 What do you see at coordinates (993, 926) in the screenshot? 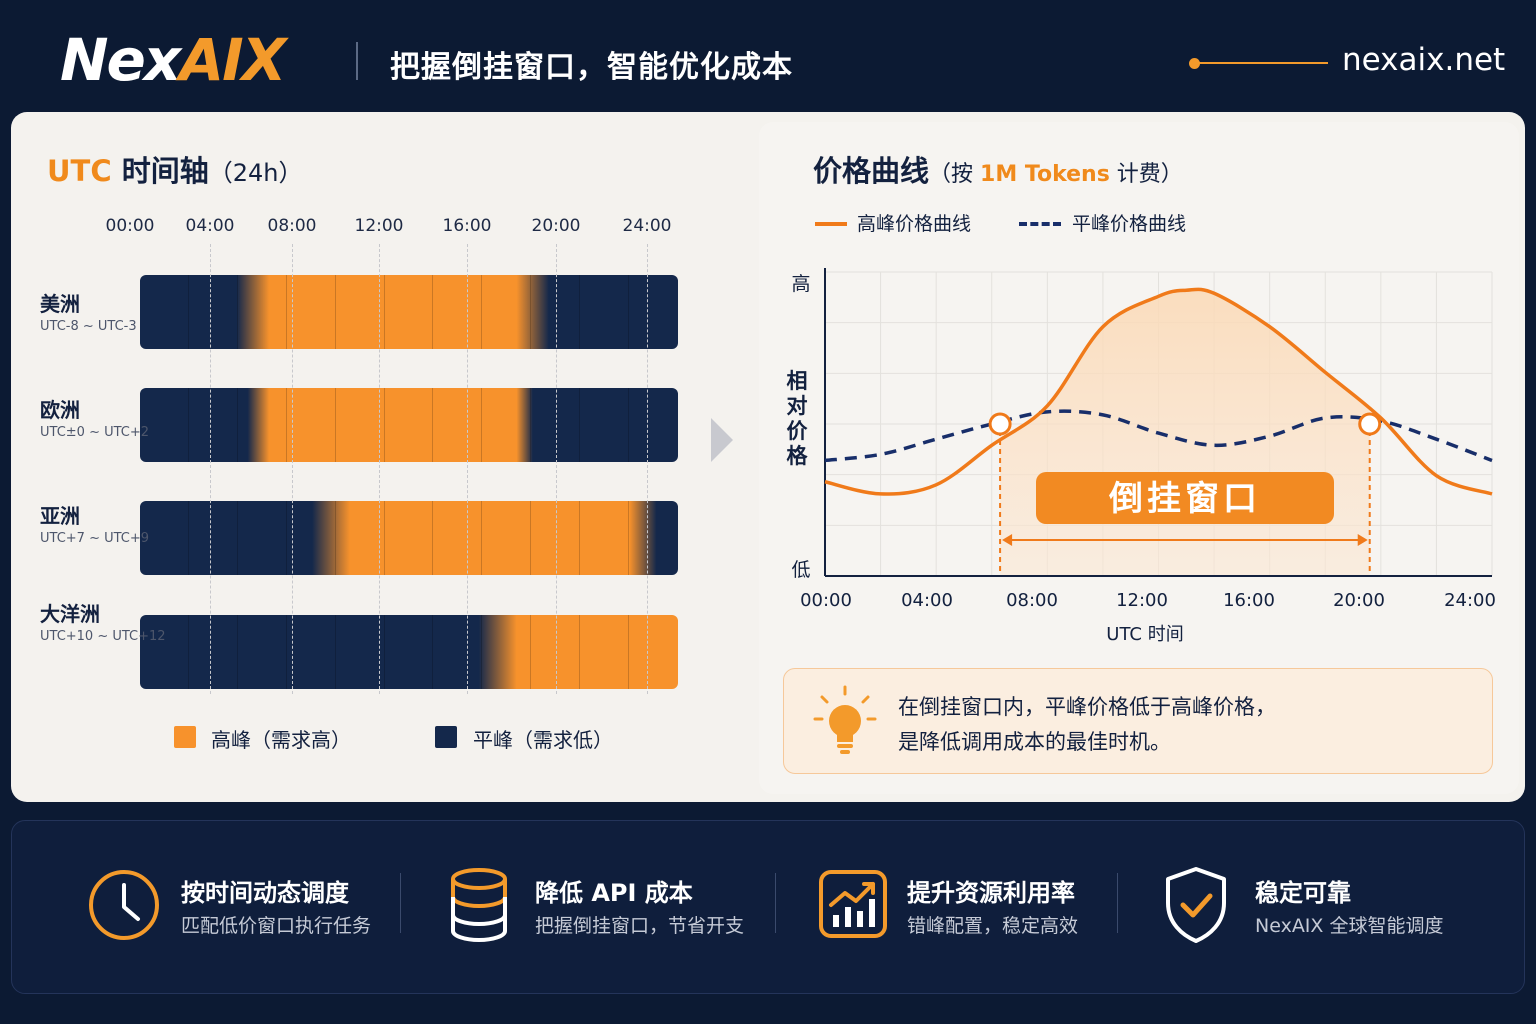
I see `feature-subtitle: 错峰配置，稳定高效` at bounding box center [993, 926].